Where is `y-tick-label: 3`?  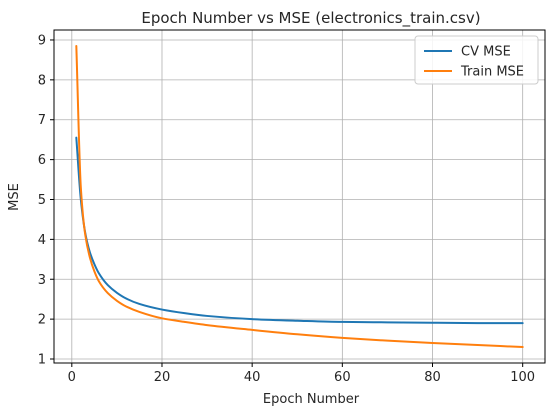
y-tick-label: 3 is located at coordinates (42, 280).